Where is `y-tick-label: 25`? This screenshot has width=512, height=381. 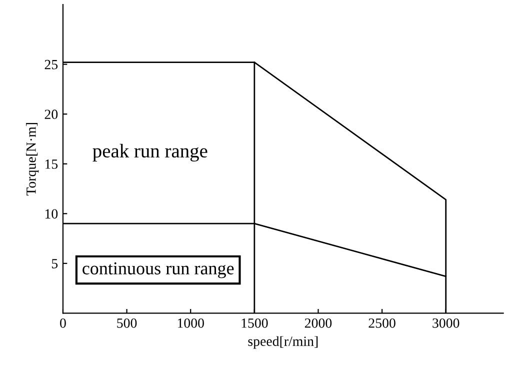 y-tick-label: 25 is located at coordinates (51, 65).